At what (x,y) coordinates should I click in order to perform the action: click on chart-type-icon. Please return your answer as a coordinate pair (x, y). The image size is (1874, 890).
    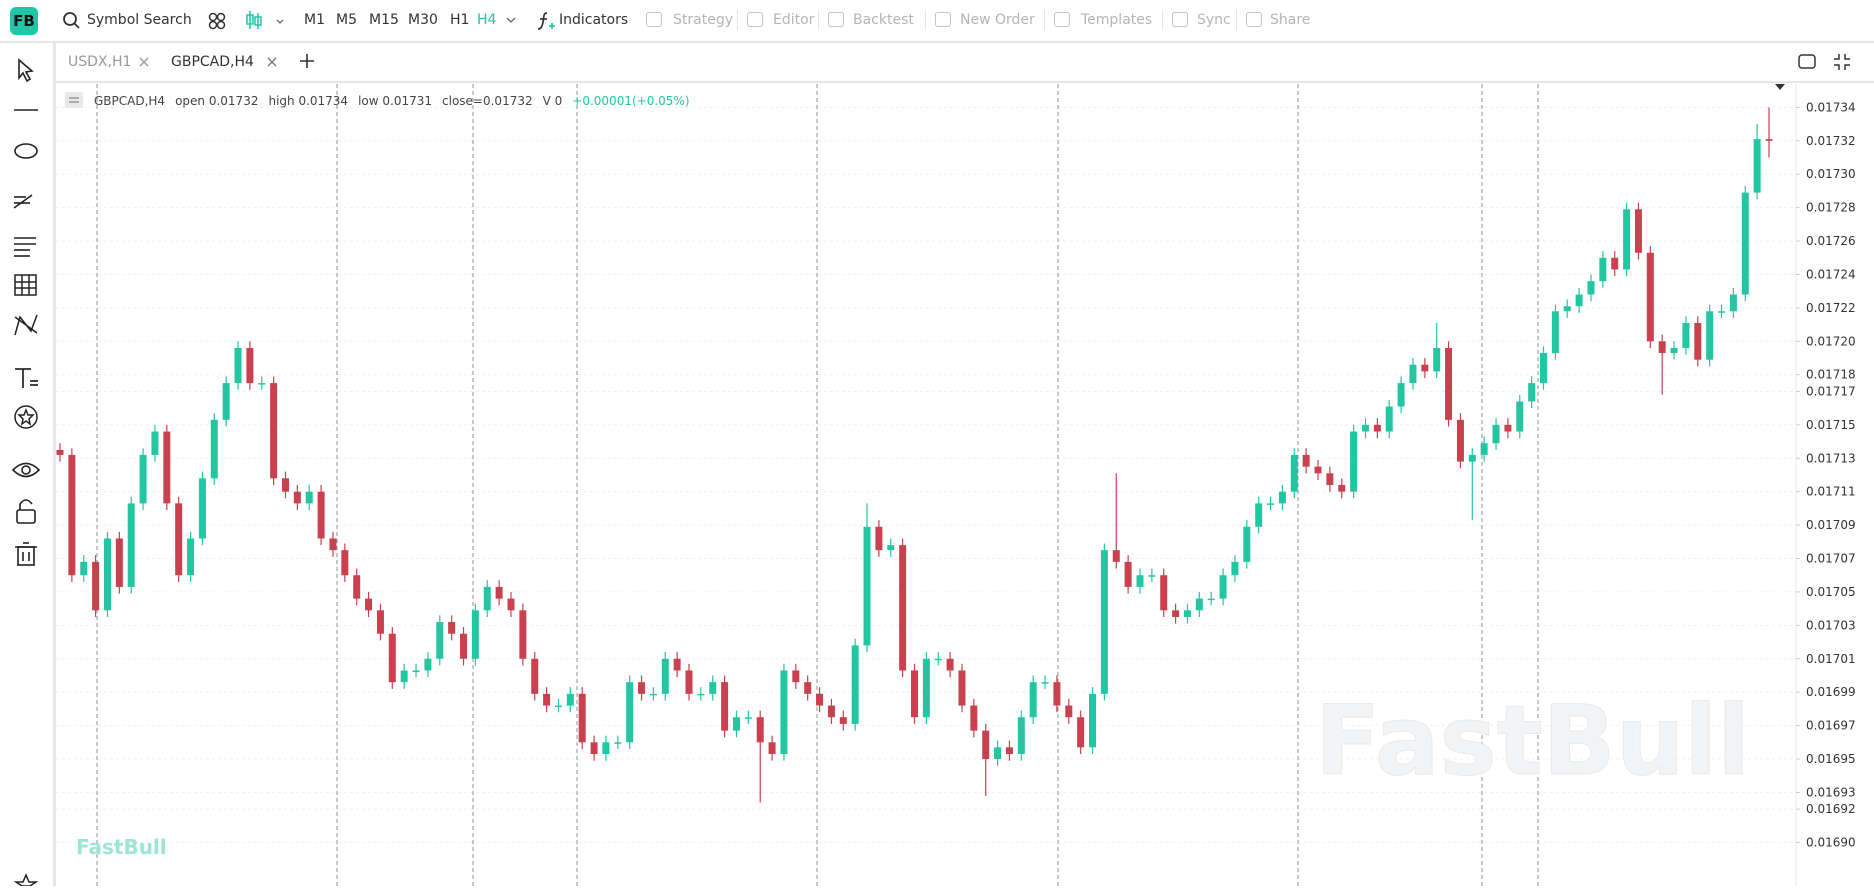
    Looking at the image, I should click on (264, 21).